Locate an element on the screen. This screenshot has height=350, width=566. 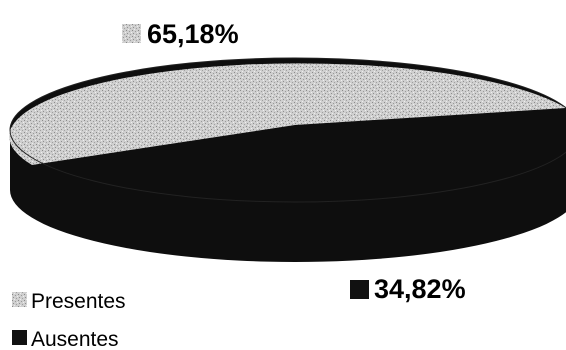
data-label-presentes: 65,18% is located at coordinates (193, 34).